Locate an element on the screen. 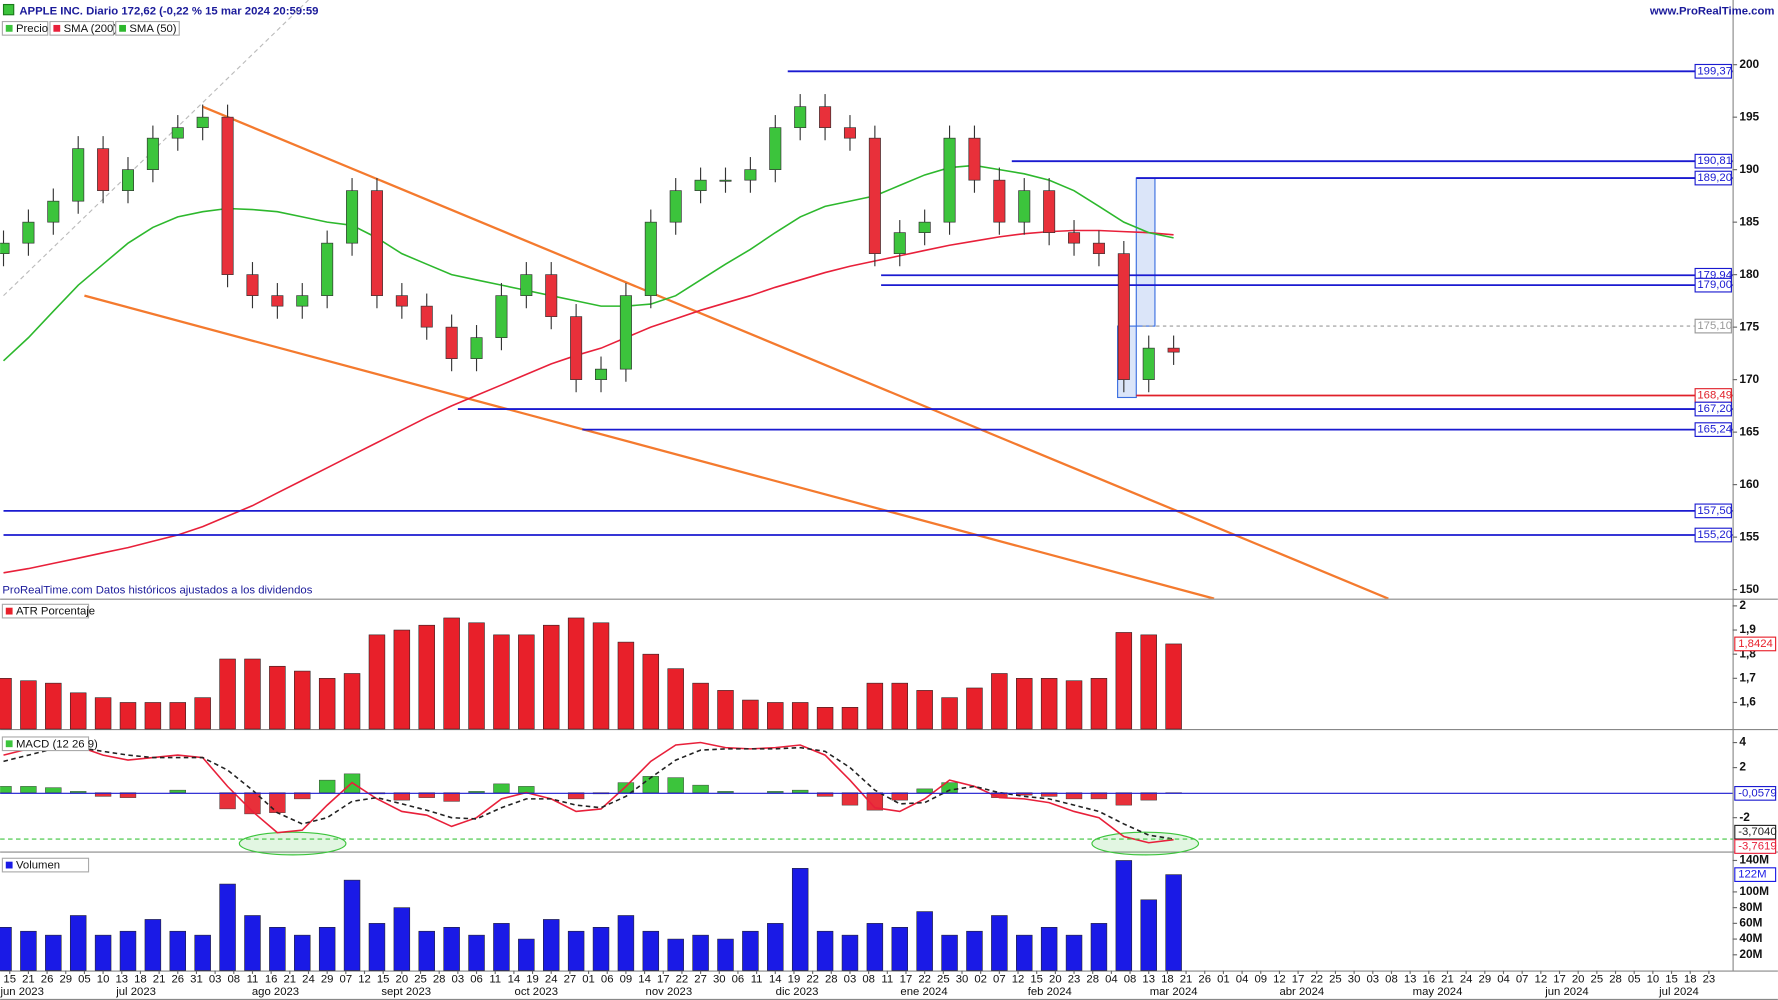 The width and height of the screenshot is (1778, 1000). x-tick-label: 02 is located at coordinates (980, 980).